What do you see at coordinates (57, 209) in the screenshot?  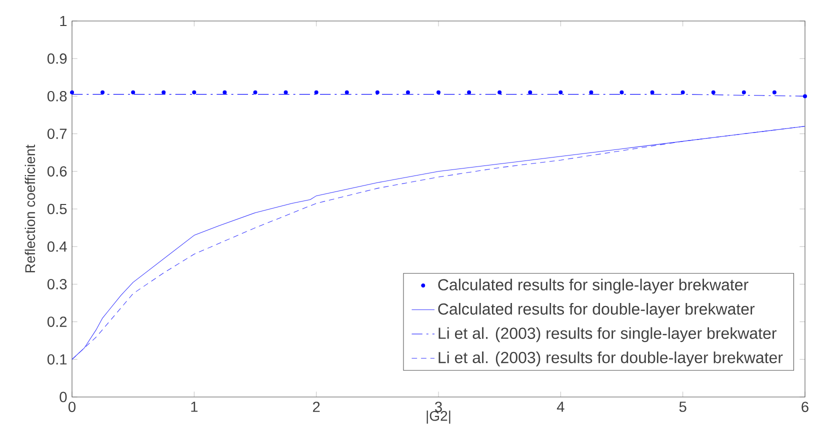 I see `y-tick-label: 0.5` at bounding box center [57, 209].